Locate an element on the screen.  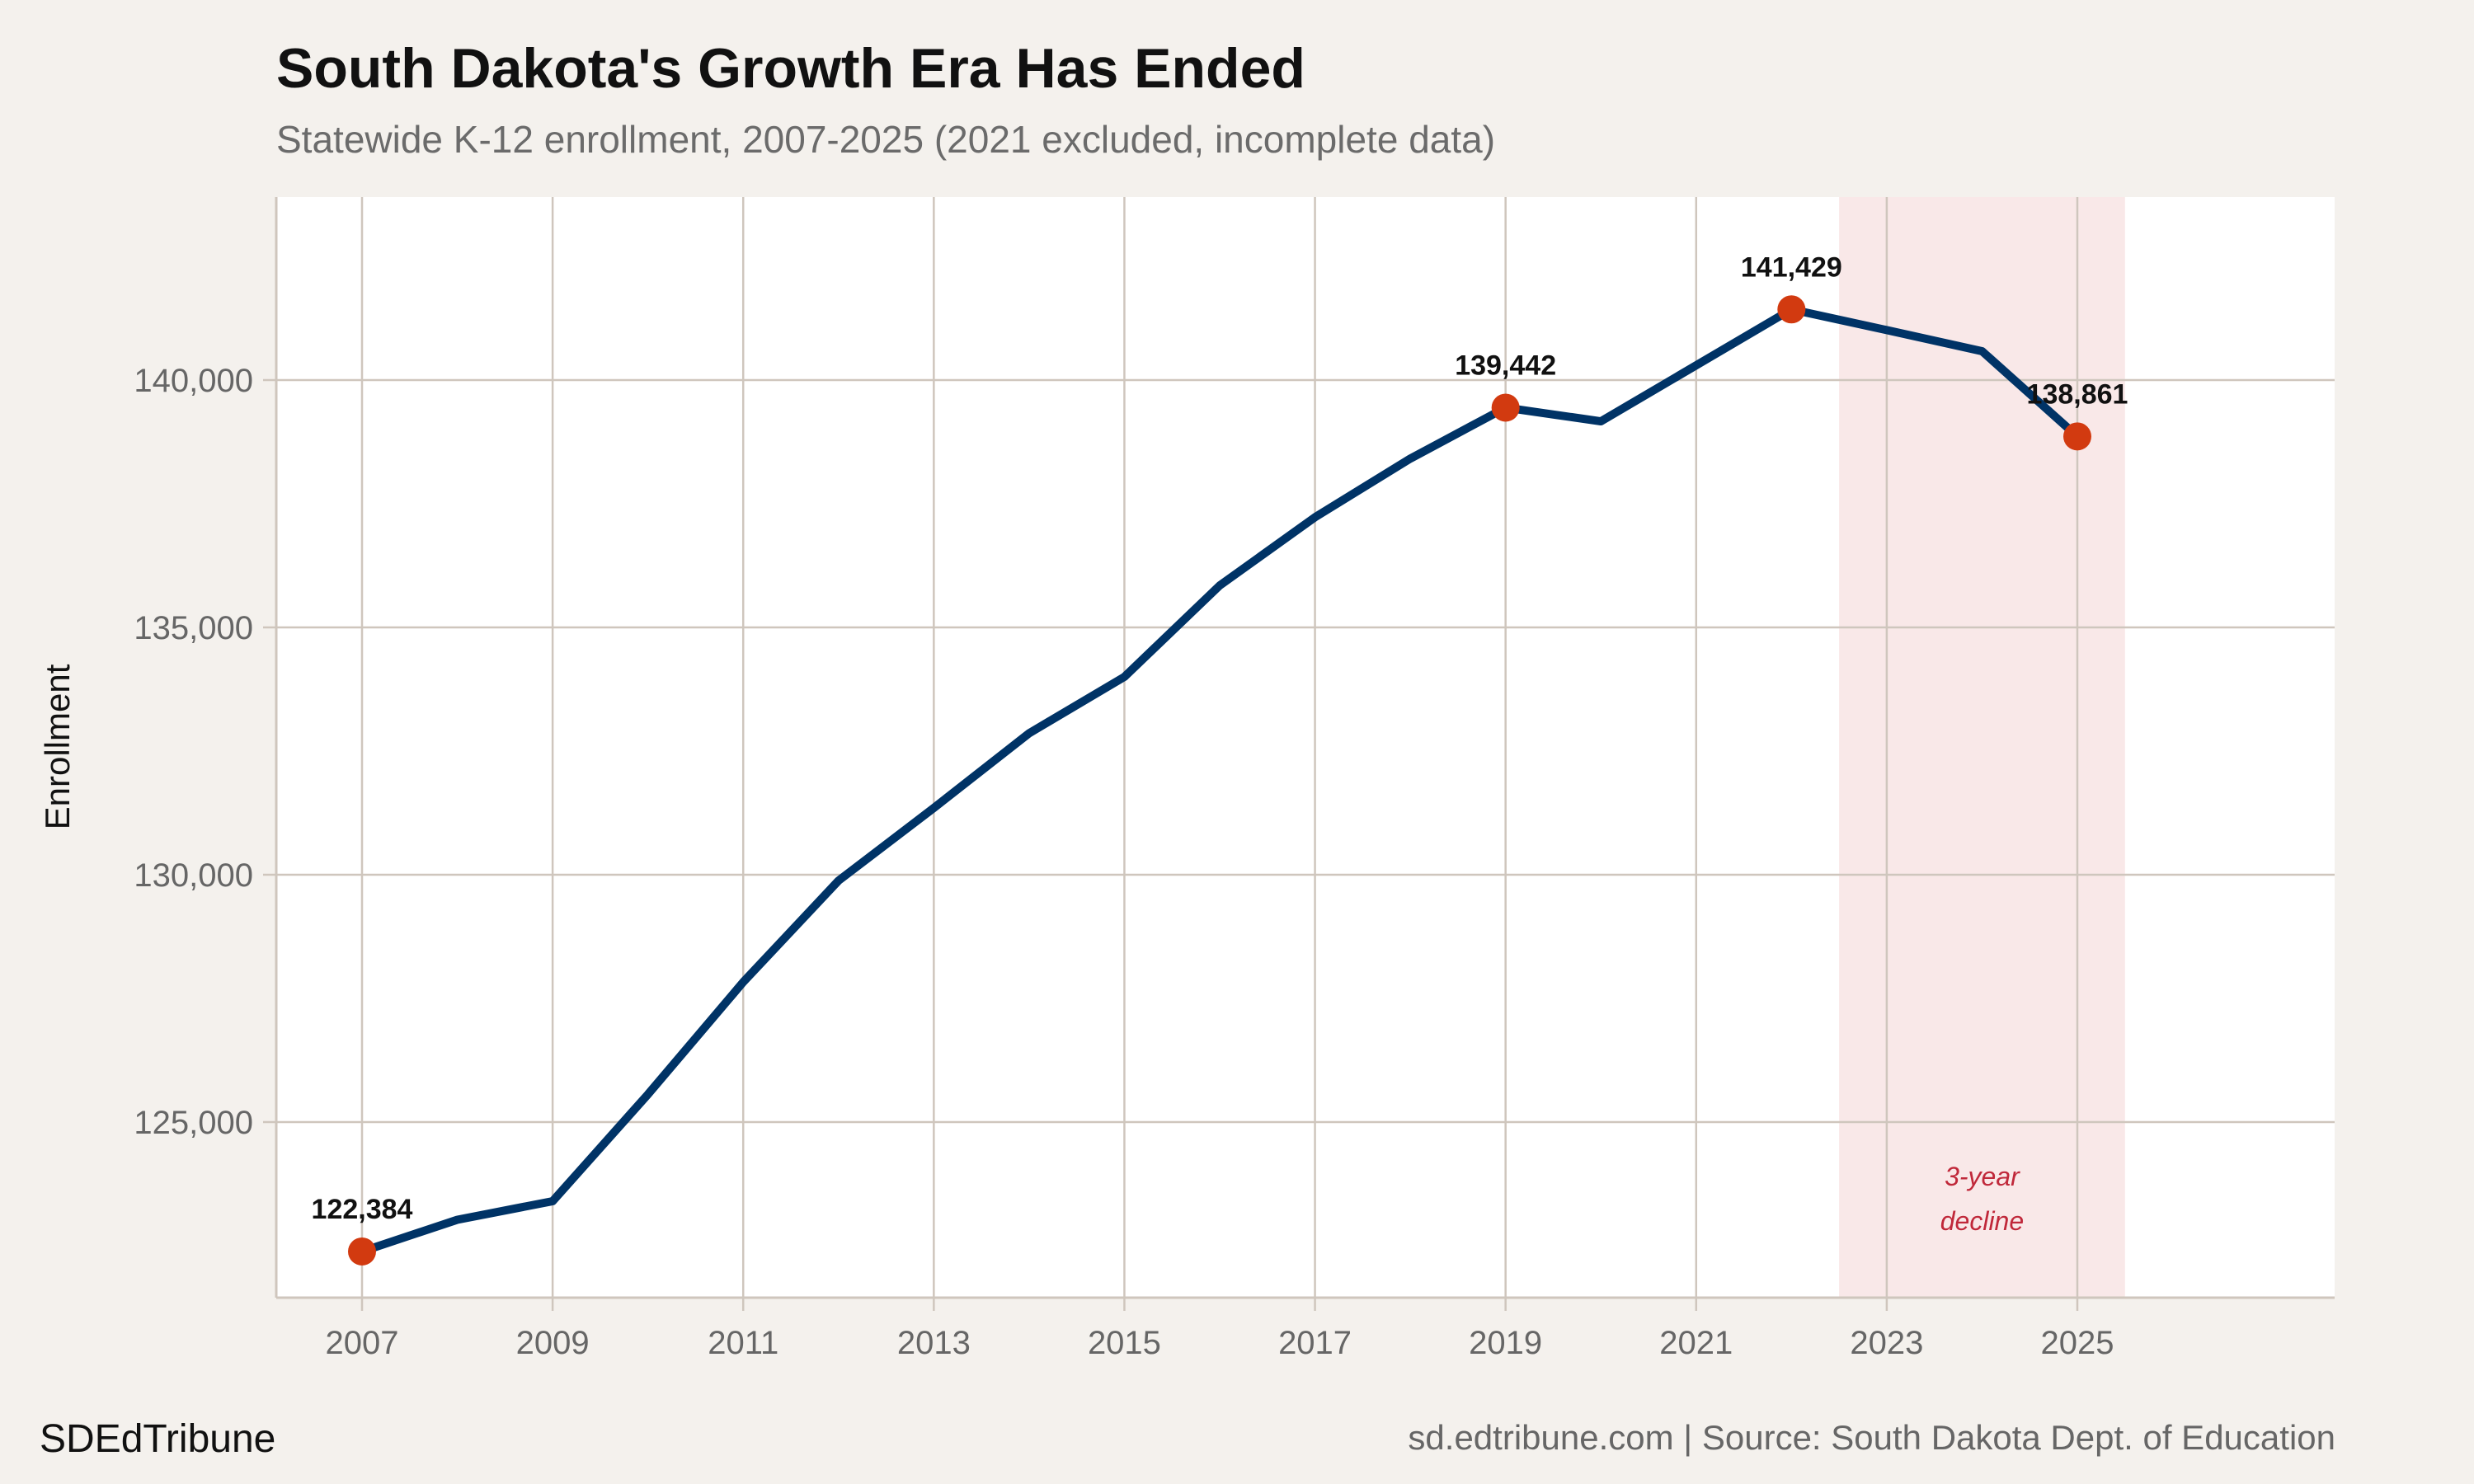
decline-shaded-region is located at coordinates (1982, 747).